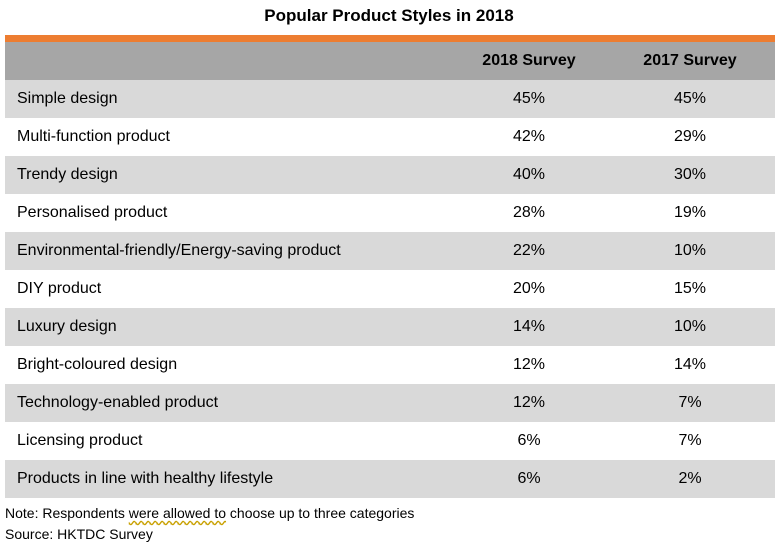 The image size is (778, 547). Describe the element at coordinates (690, 289) in the screenshot. I see `value-2017: 15%` at that location.